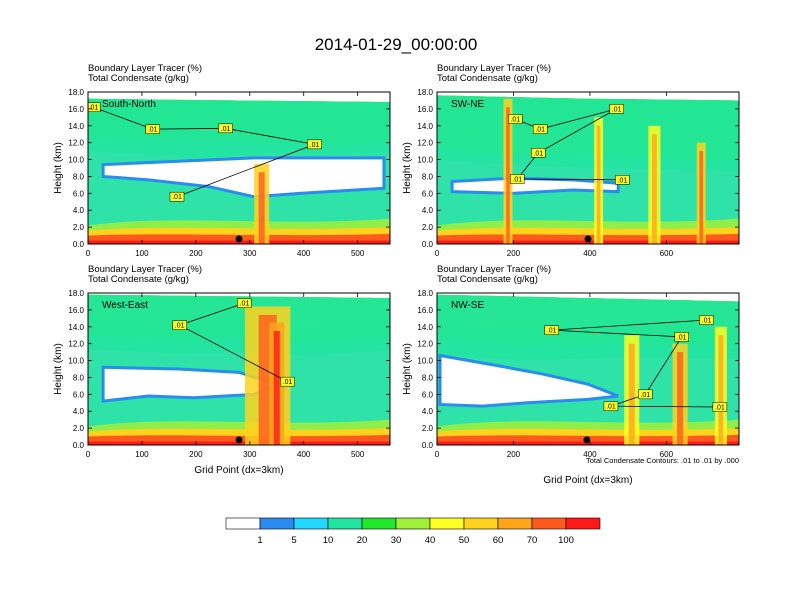 The height and width of the screenshot is (612, 792). Describe the element at coordinates (514, 454) in the screenshot. I see `x-tick-label-2: 200` at that location.